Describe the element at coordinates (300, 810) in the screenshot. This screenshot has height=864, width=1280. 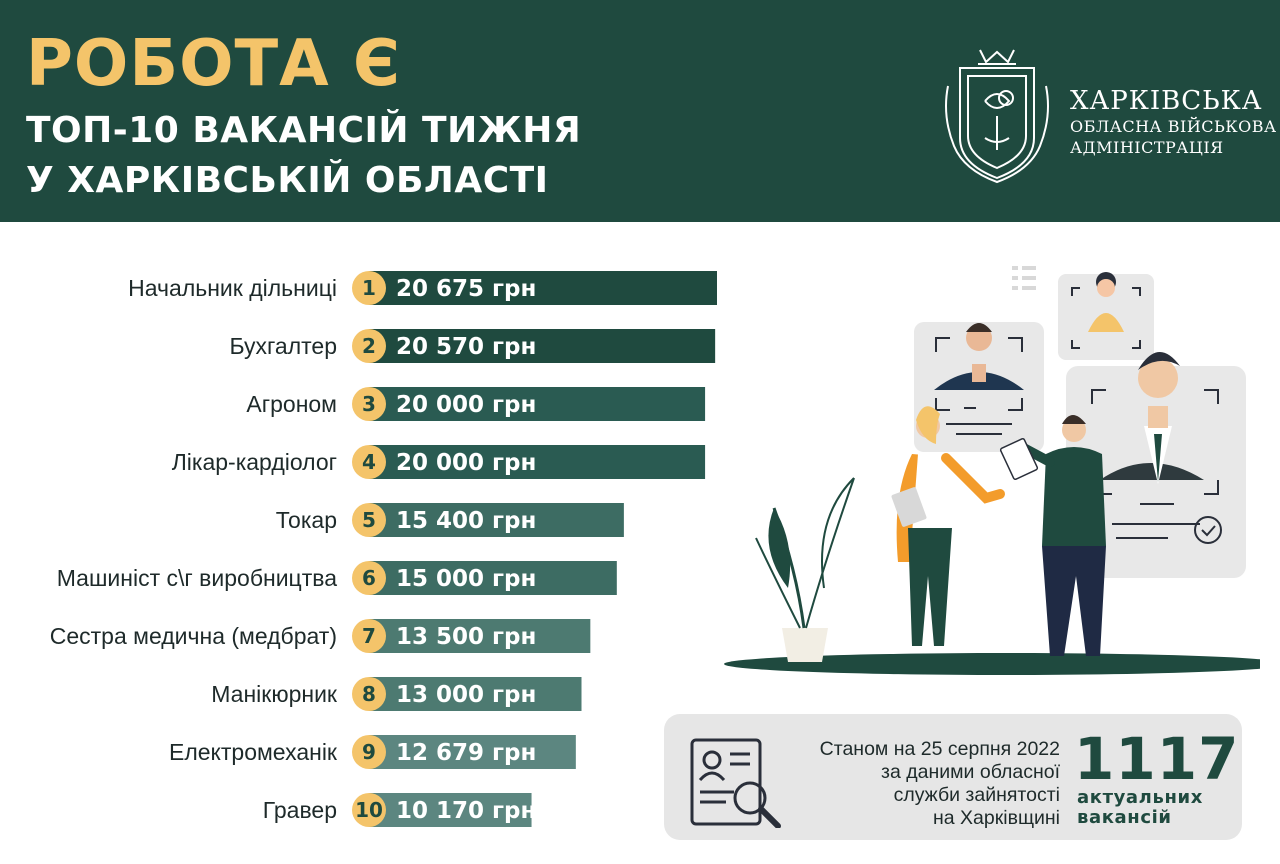
I see `job-label-10: Гравер` at that location.